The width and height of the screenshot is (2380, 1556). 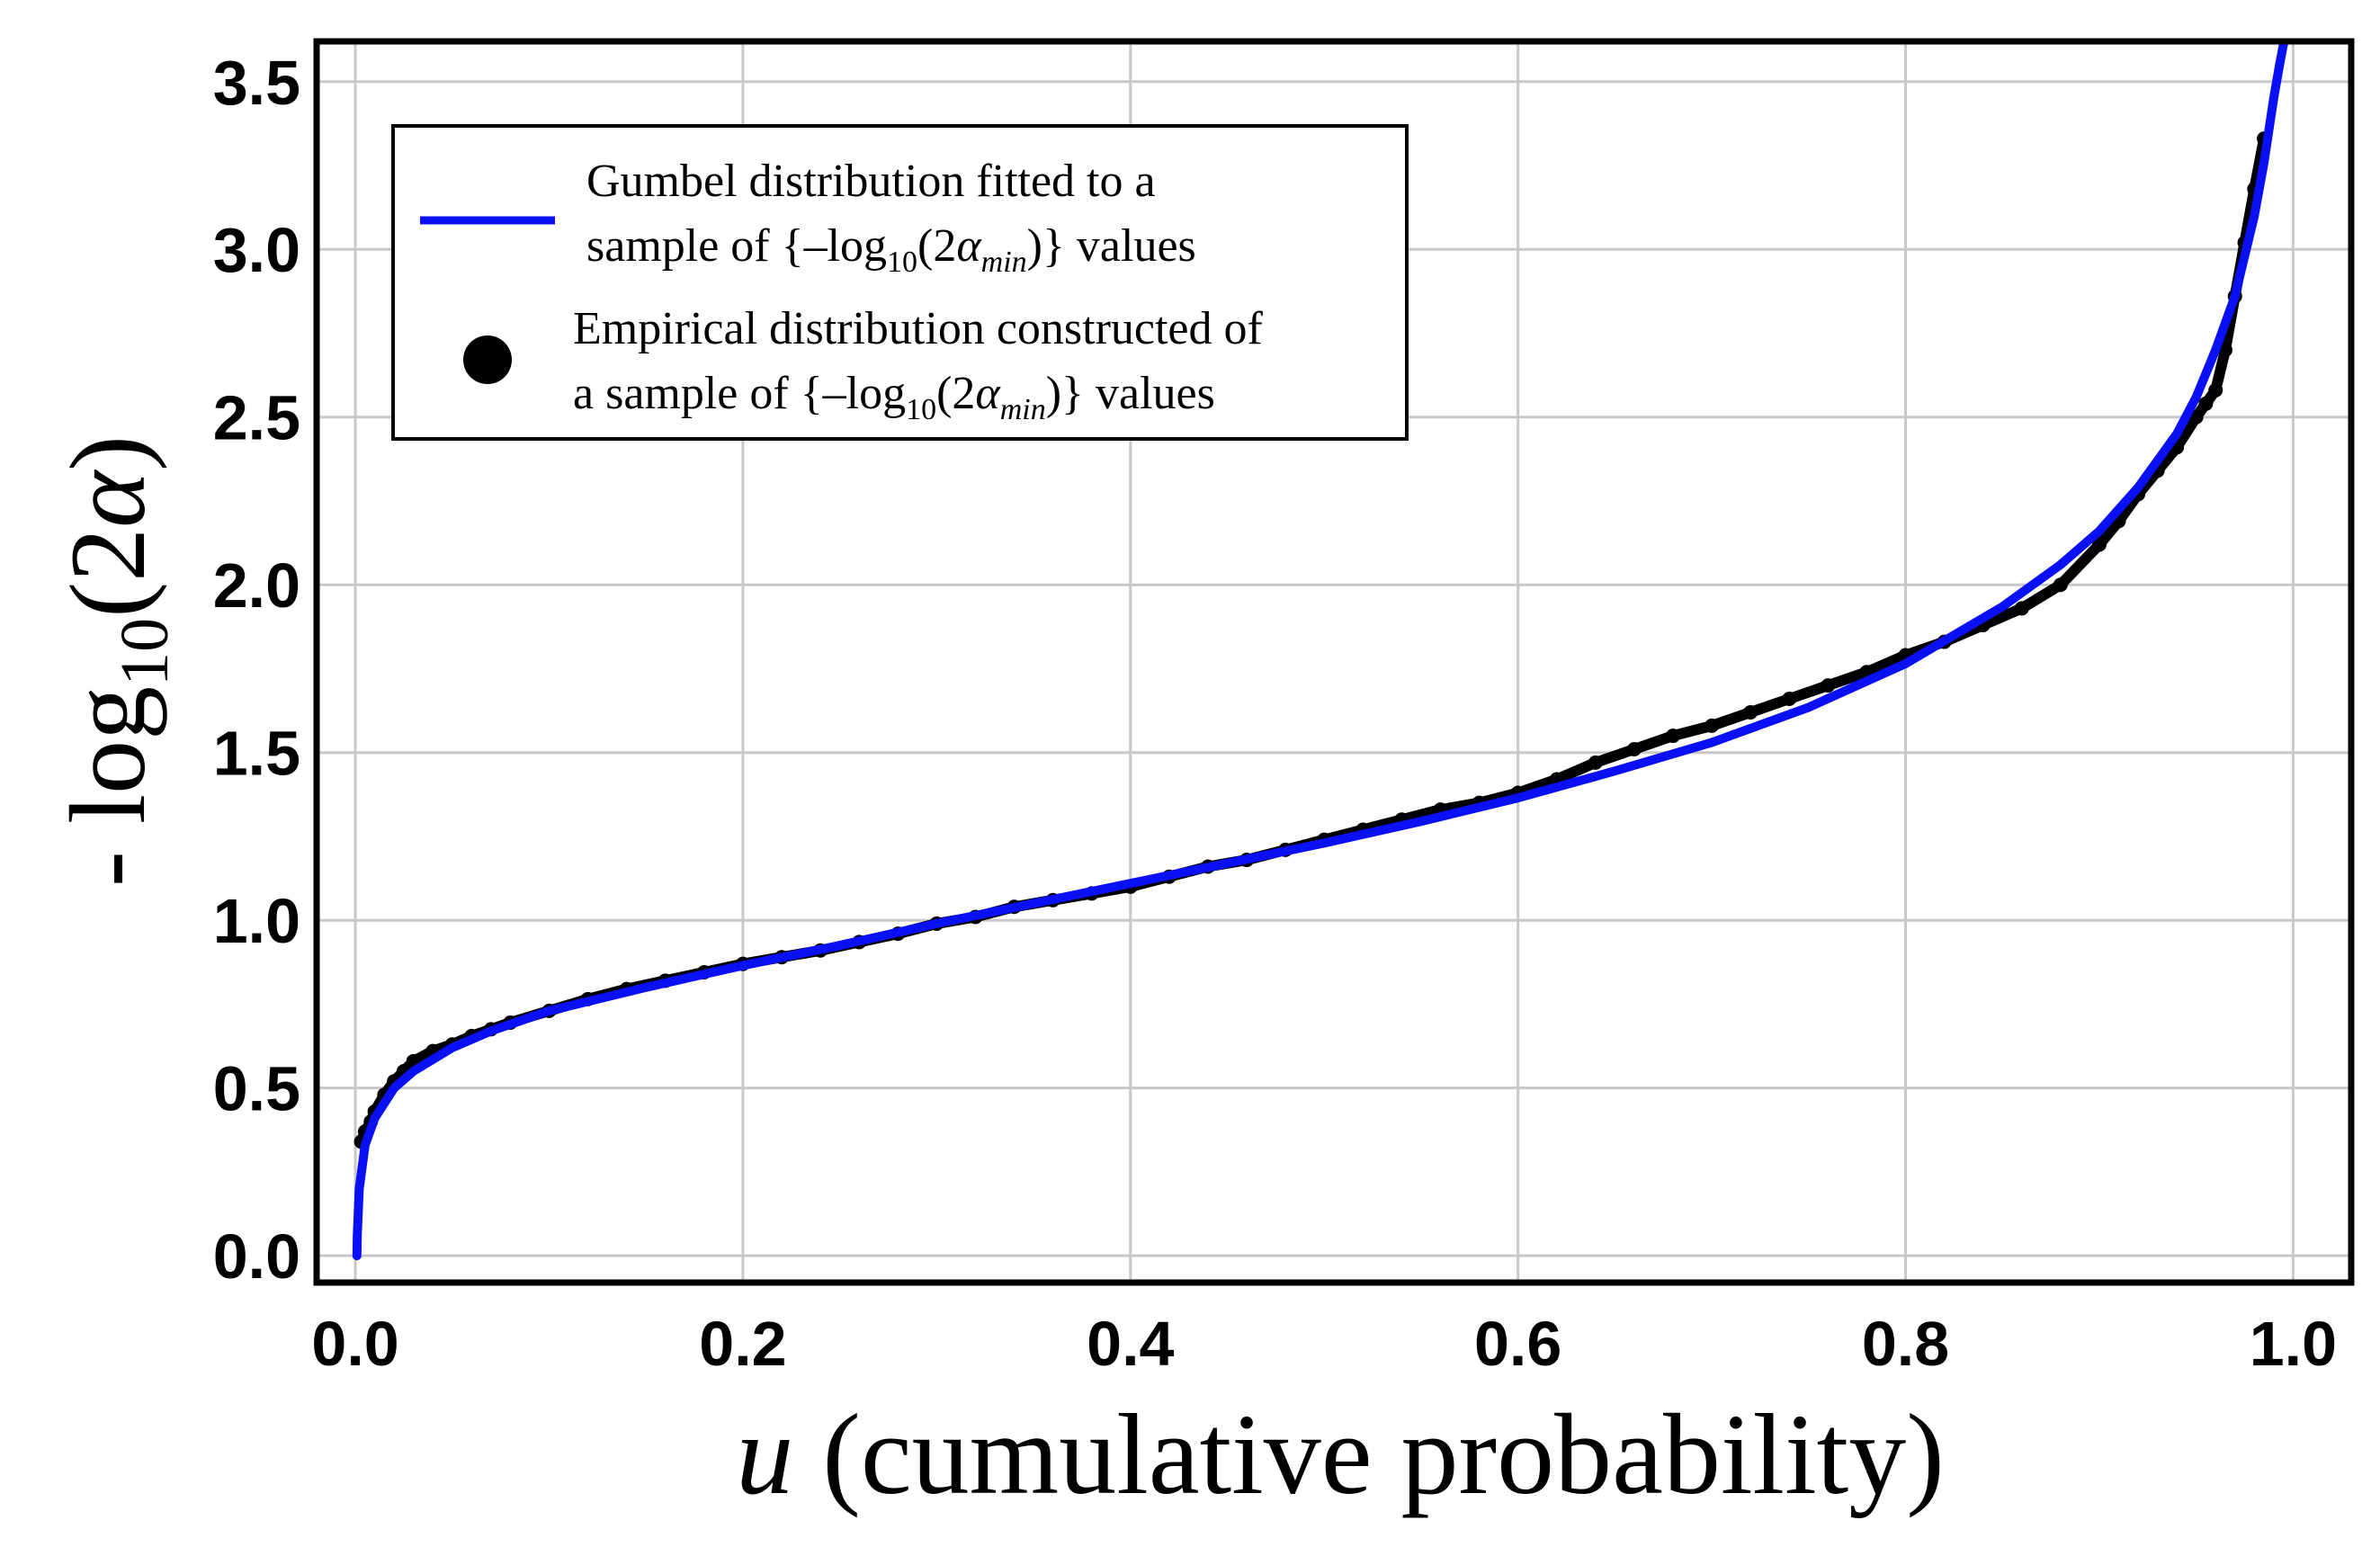 I want to click on legend-empirical-line1: Empirical distribution constructed of, so click(x=918, y=328).